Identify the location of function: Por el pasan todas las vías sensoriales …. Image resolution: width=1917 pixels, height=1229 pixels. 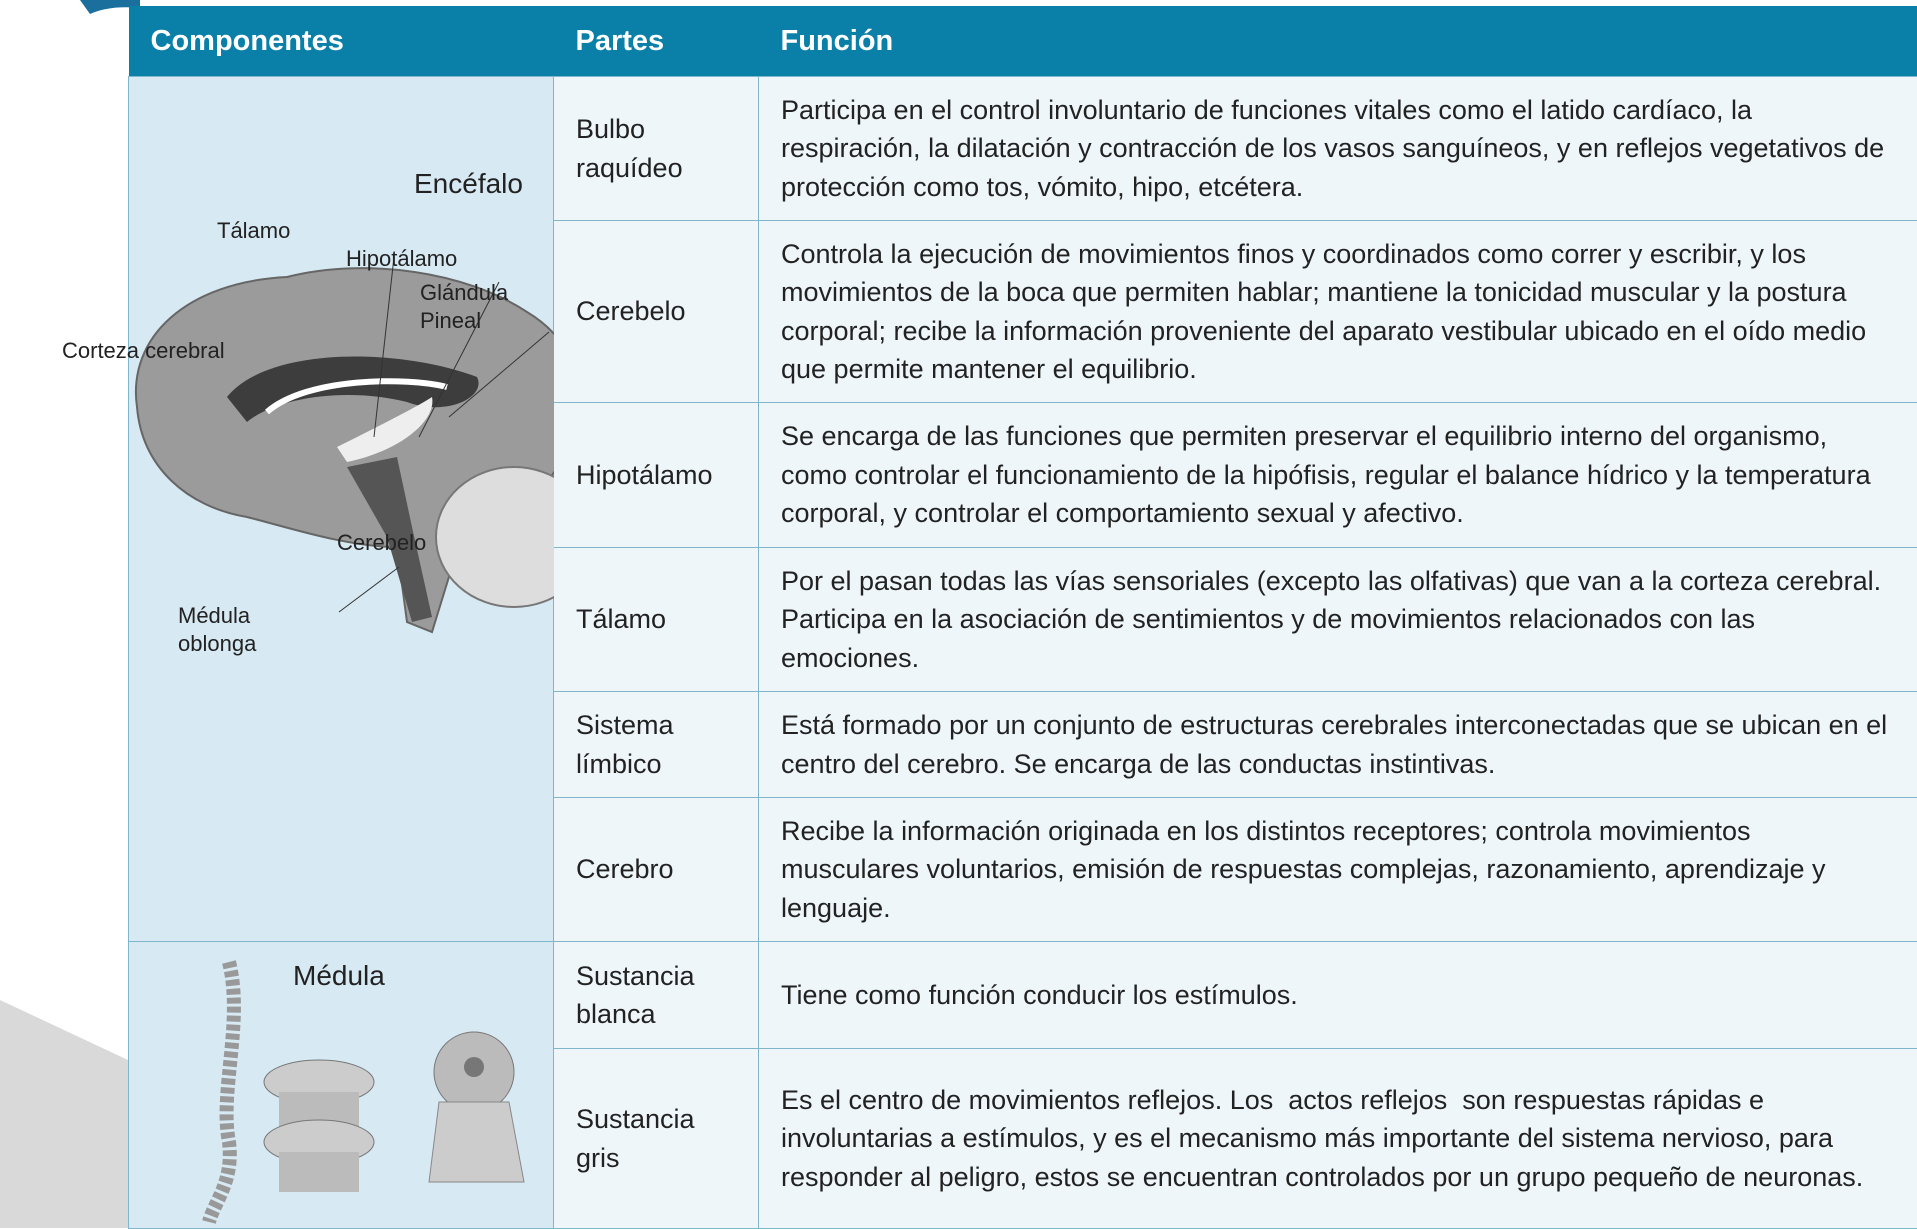
(1338, 620).